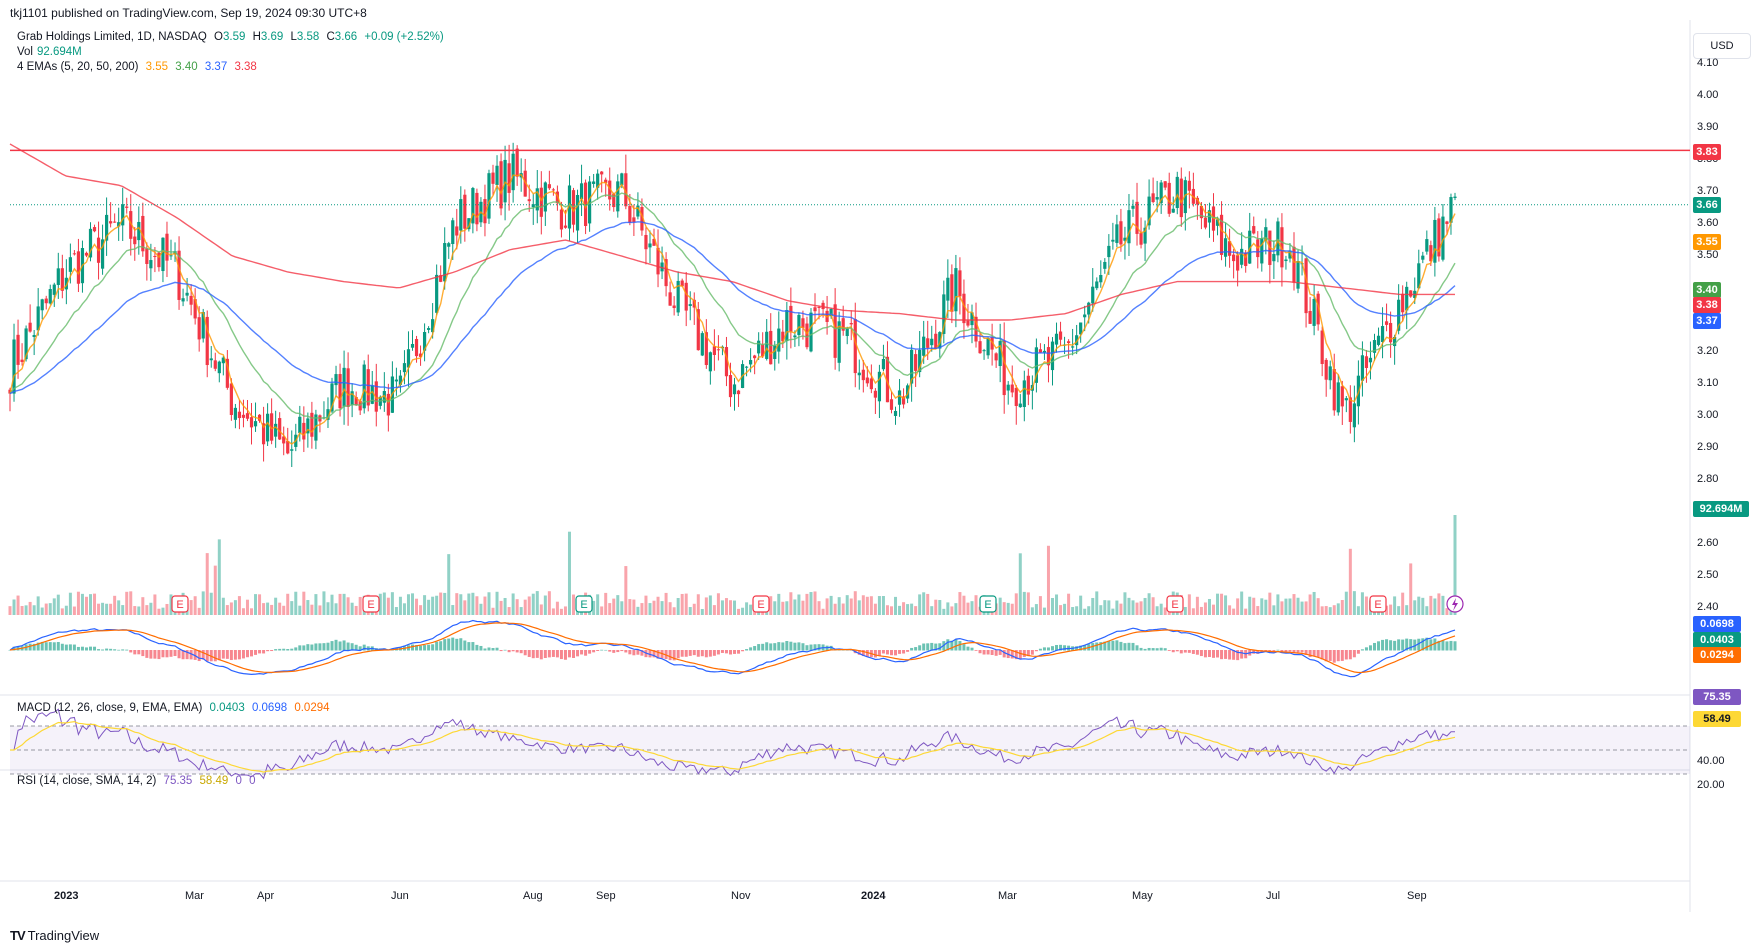 The height and width of the screenshot is (950, 1758). What do you see at coordinates (157, 67) in the screenshot?
I see `ema5-value: 3.55` at bounding box center [157, 67].